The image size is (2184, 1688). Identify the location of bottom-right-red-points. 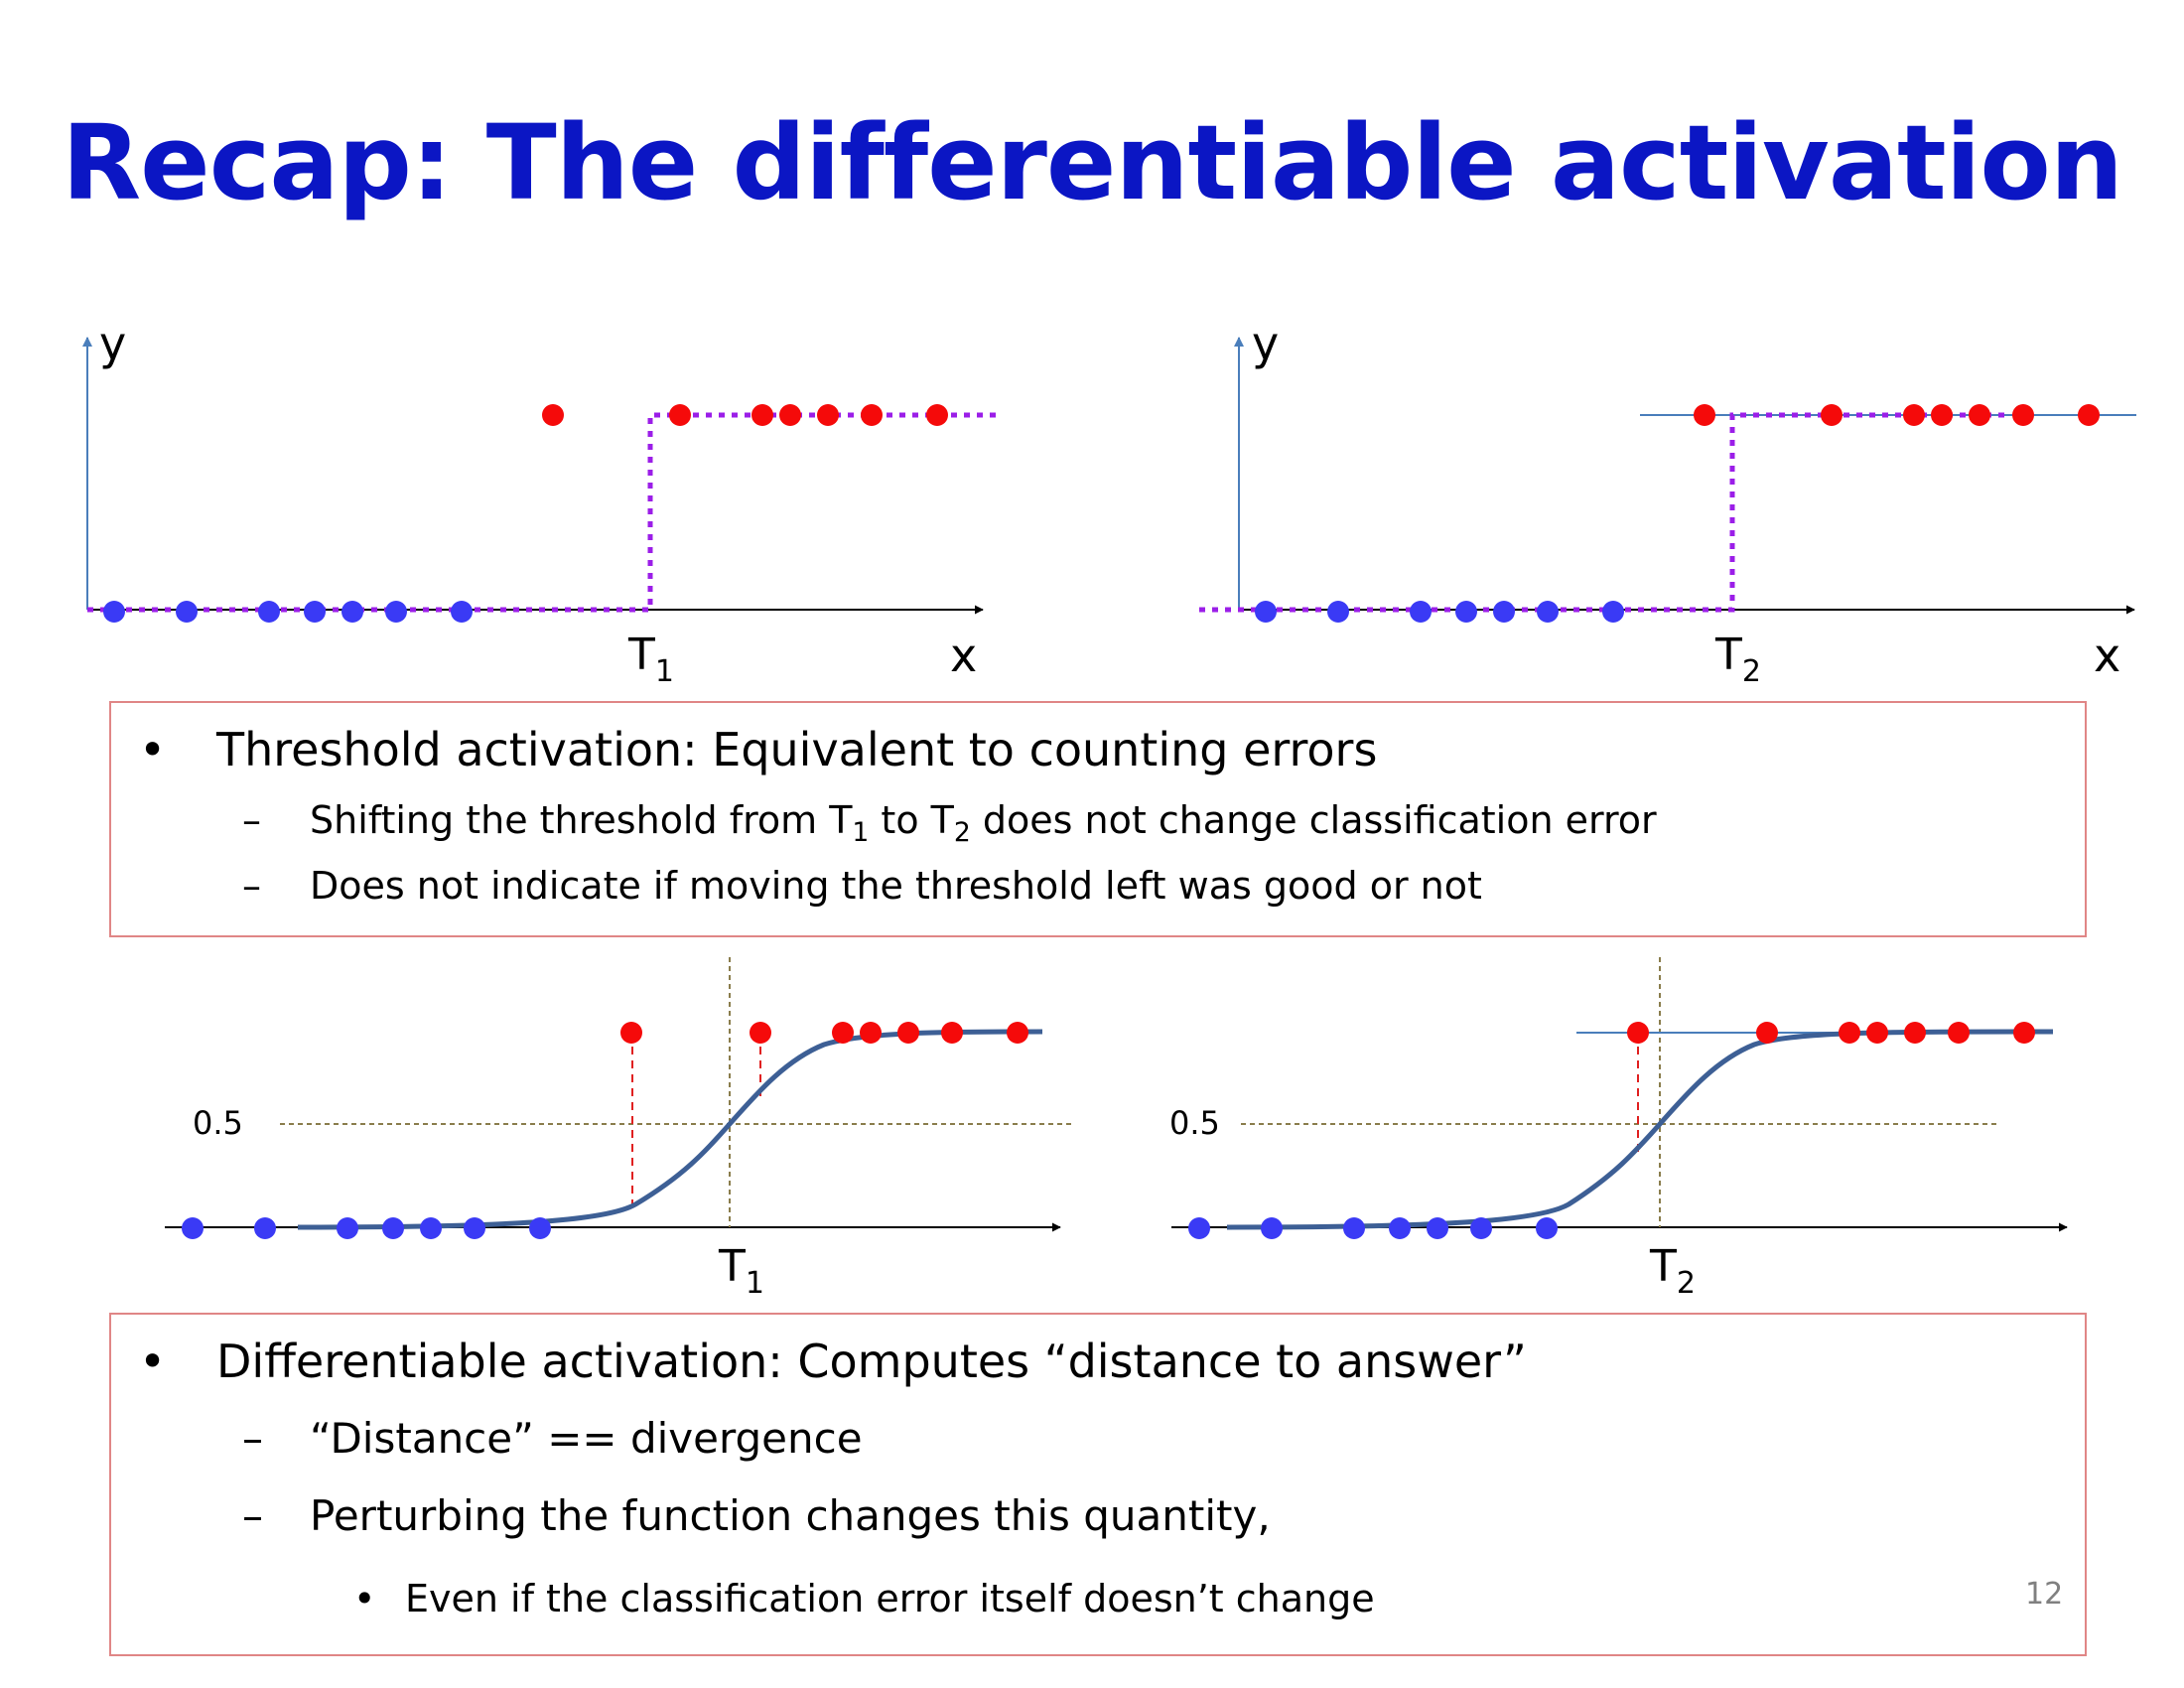
(1831, 1033).